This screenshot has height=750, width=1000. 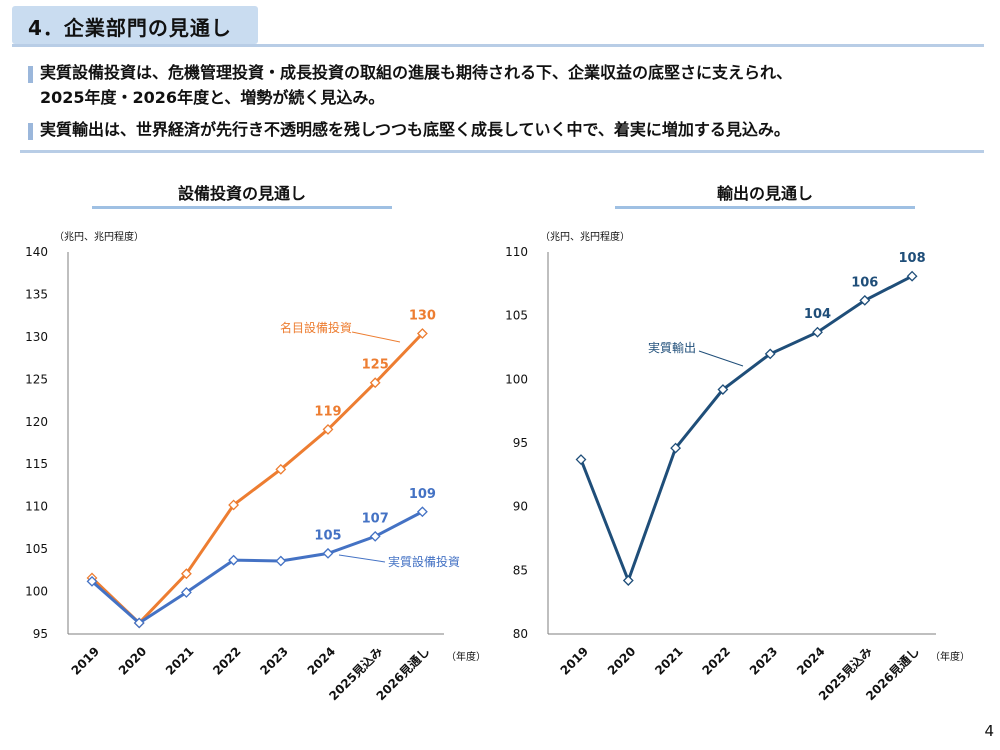 What do you see at coordinates (375, 365) in the screenshot?
I see `data-label: 125` at bounding box center [375, 365].